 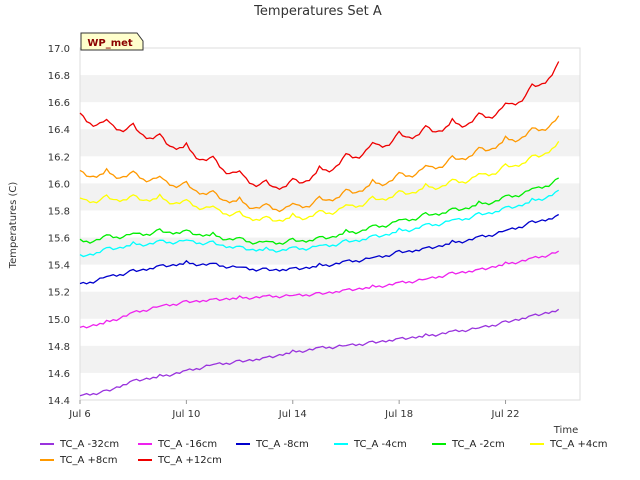 I want to click on legend-item: TC_A -4cm, so click(x=383, y=444).